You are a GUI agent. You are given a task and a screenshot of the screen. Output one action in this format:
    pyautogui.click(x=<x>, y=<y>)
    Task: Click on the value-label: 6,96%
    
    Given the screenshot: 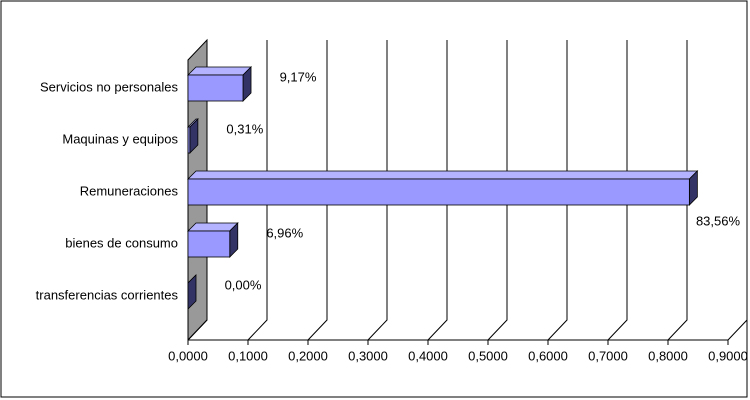 What is the action you would take?
    pyautogui.click(x=284, y=232)
    